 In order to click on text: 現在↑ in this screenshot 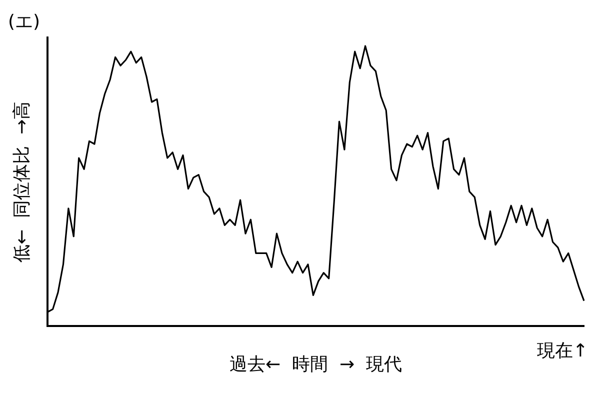, I will do `click(562, 351)`.